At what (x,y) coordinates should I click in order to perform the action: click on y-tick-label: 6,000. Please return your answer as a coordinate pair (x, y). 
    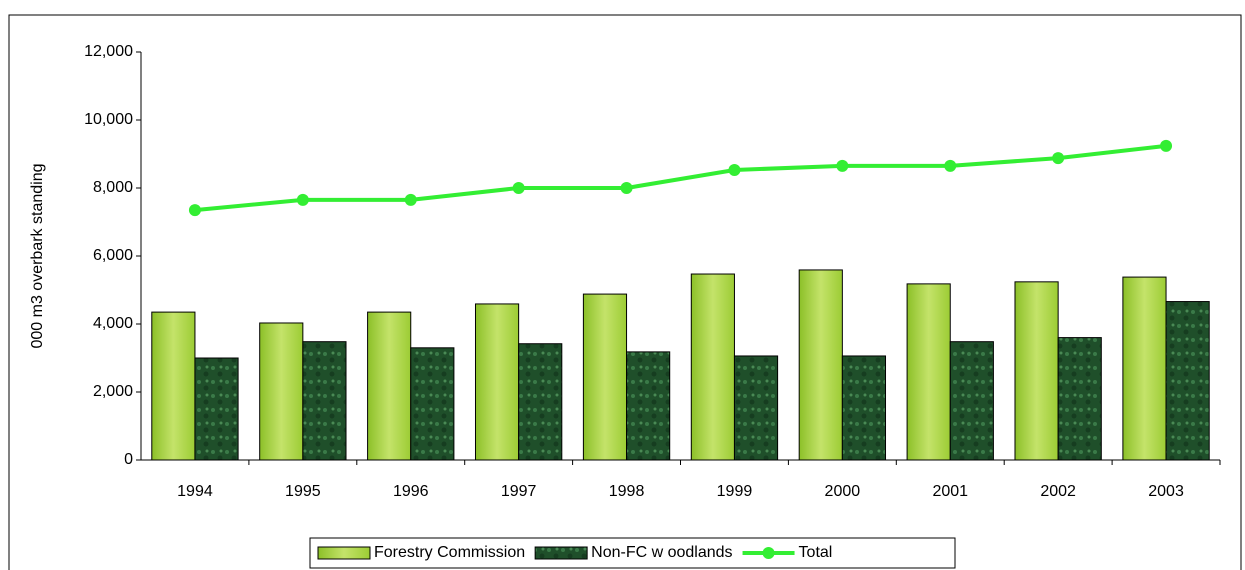
    Looking at the image, I should click on (113, 255).